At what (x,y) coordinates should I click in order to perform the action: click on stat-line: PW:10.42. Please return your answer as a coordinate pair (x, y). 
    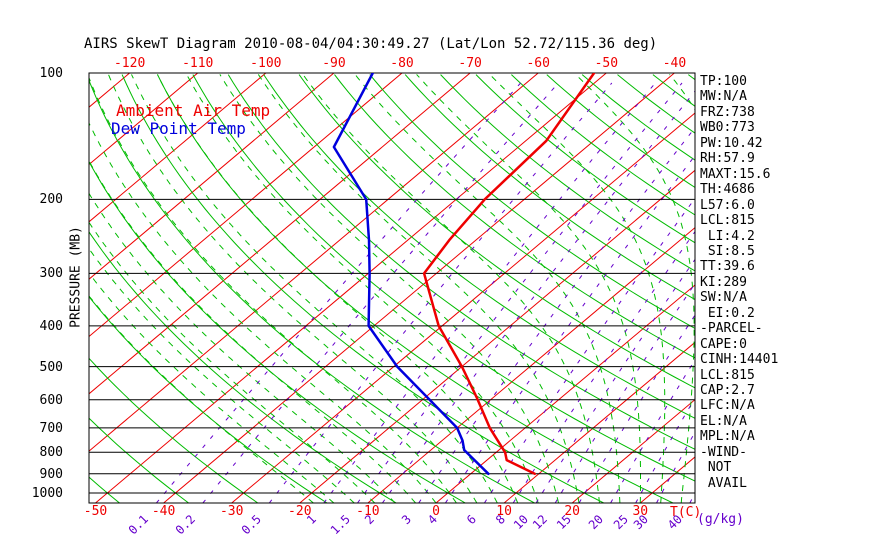
    Looking at the image, I should click on (731, 143).